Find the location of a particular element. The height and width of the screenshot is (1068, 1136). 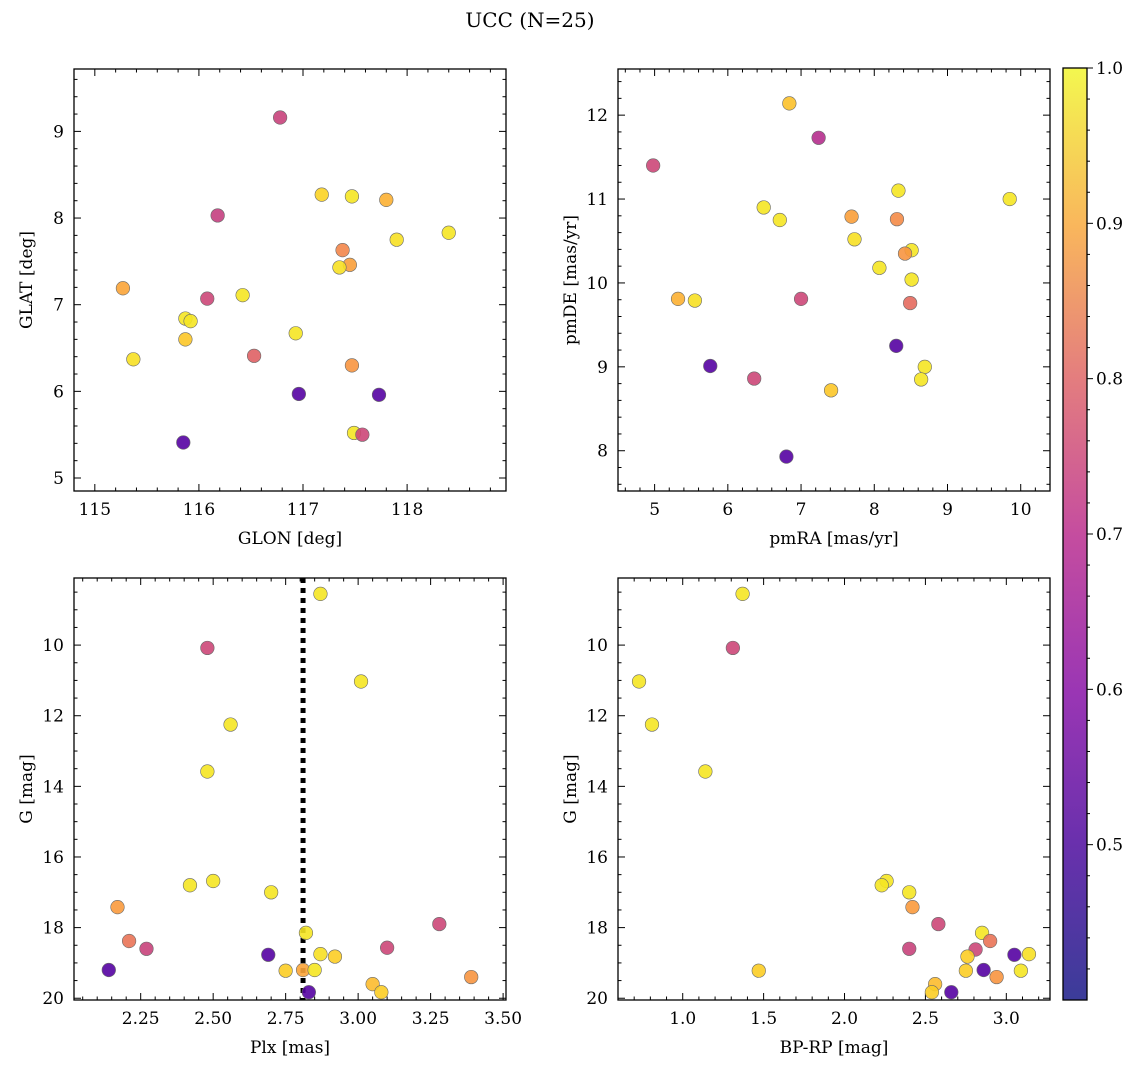

x-tick-label: 10 is located at coordinates (1021, 510).